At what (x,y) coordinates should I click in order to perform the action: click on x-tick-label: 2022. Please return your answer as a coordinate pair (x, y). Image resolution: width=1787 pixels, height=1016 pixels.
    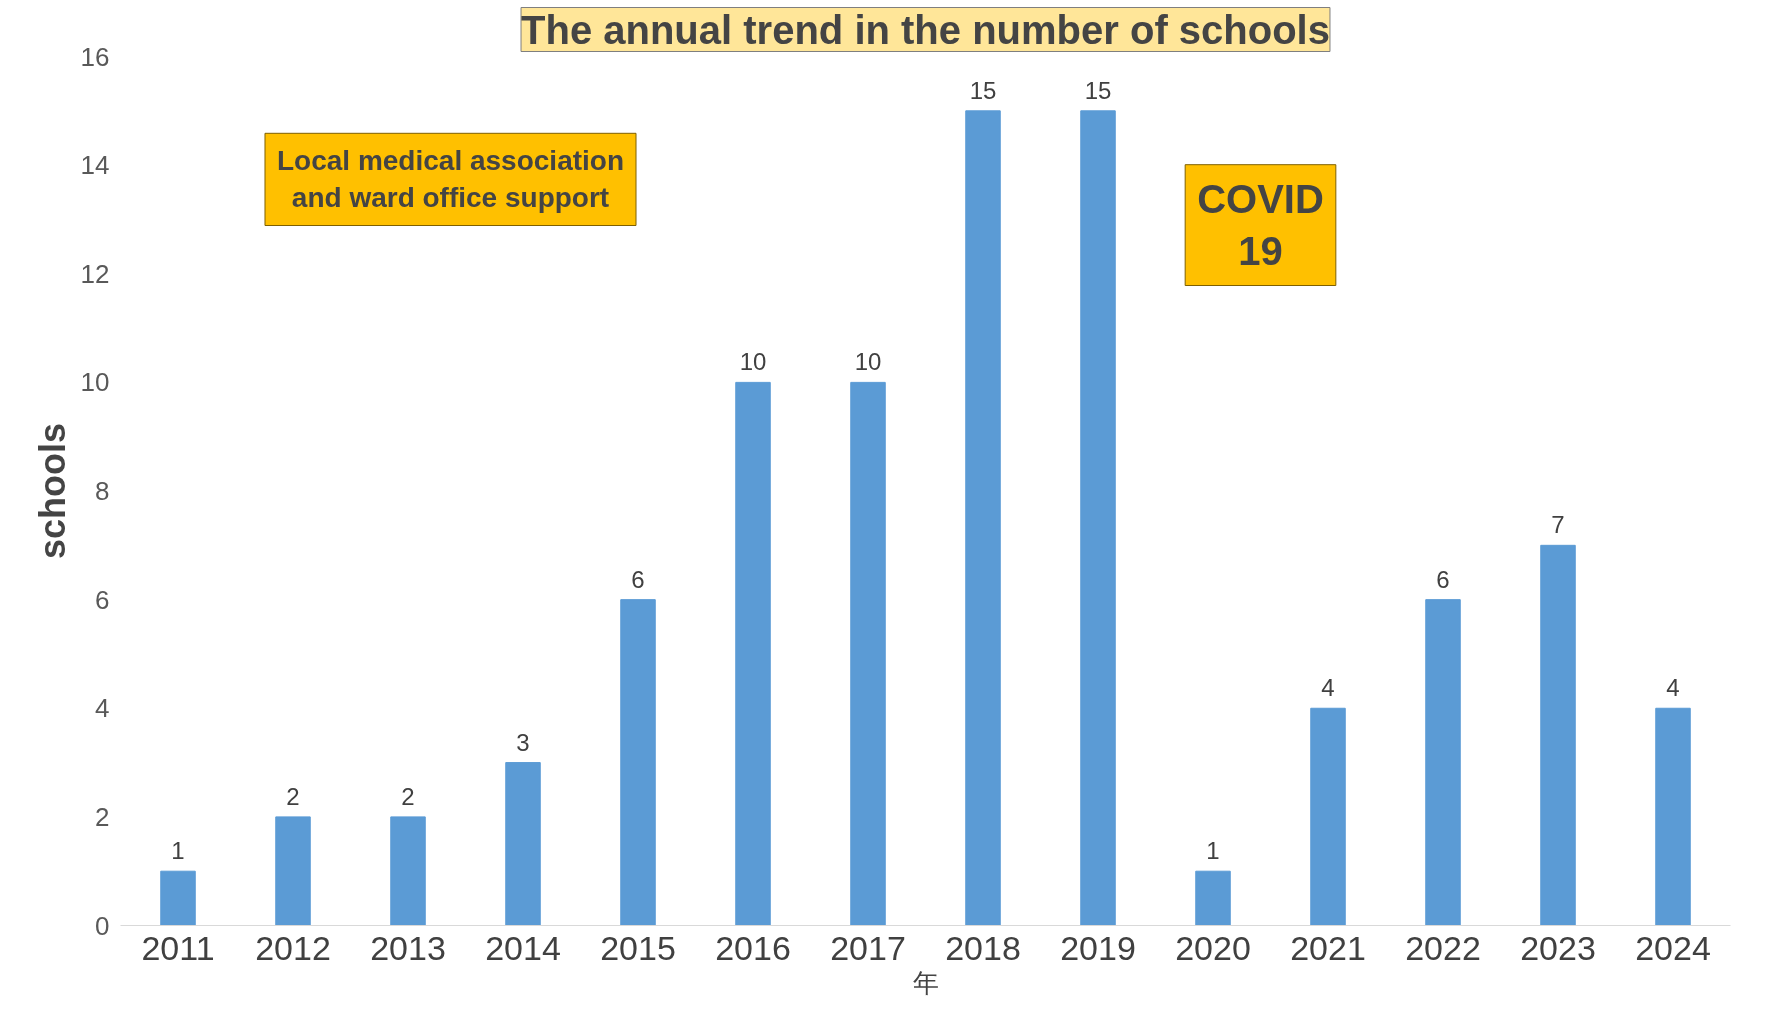
    Looking at the image, I should click on (1443, 947).